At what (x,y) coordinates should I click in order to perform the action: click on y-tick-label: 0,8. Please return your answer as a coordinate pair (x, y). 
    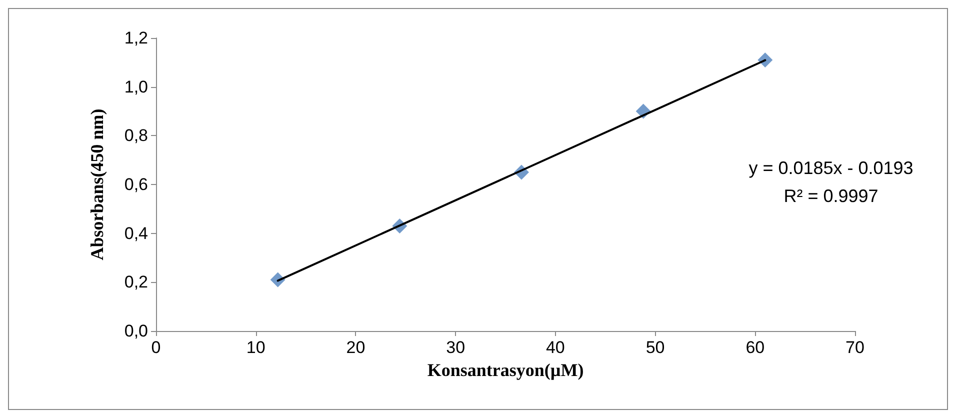
    Looking at the image, I should click on (136, 136).